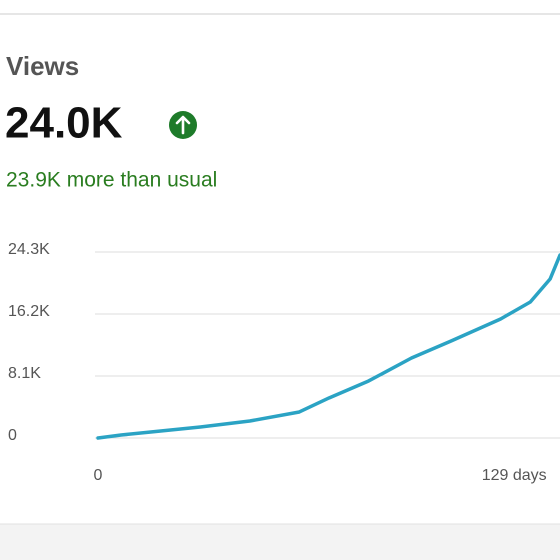  Describe the element at coordinates (12, 435) in the screenshot. I see `y-tick-label: 0` at that location.